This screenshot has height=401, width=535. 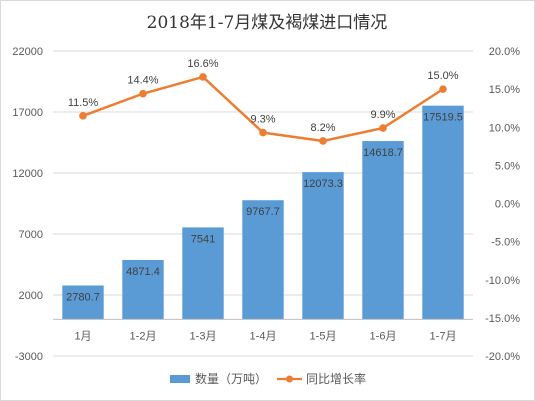 I want to click on legend: 数量（万吨） 同比增长率, so click(x=268, y=378).